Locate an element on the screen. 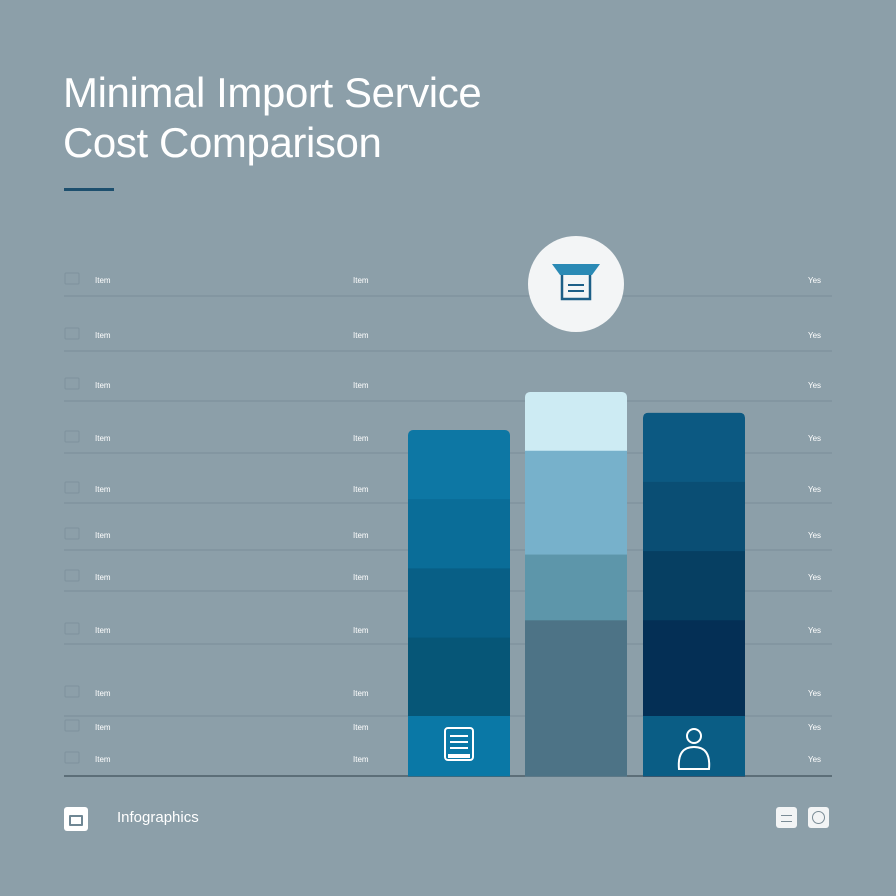 The image size is (896, 896). circle-icon is located at coordinates (818, 817).